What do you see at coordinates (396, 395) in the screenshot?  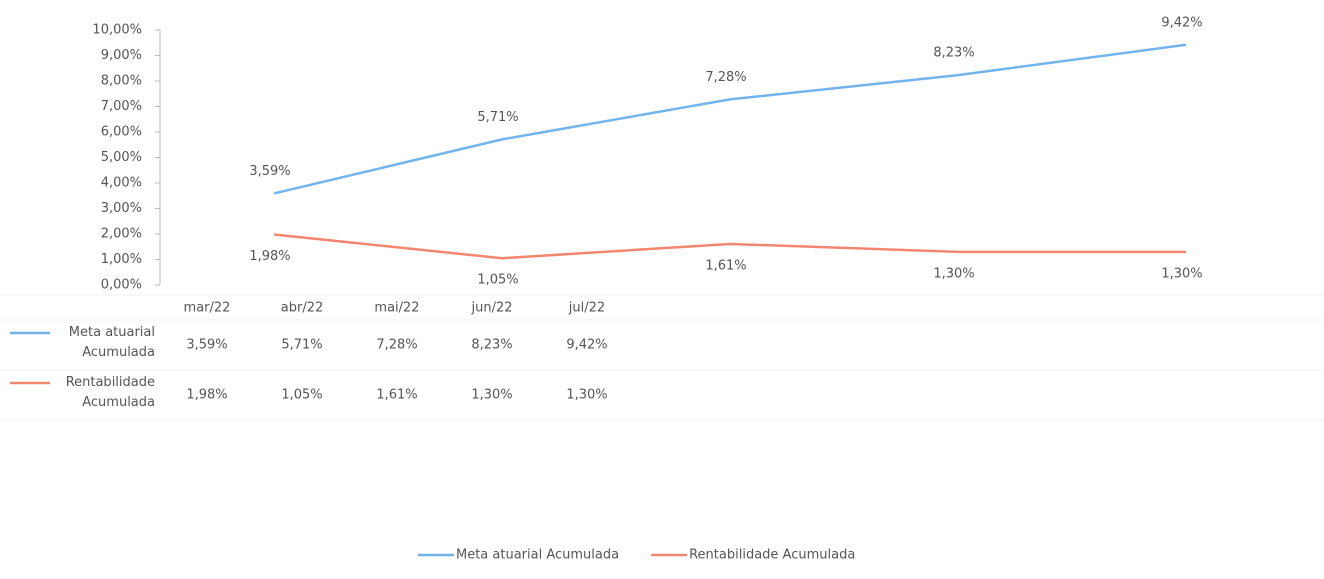 I see `table-cell: 1,61%` at bounding box center [396, 395].